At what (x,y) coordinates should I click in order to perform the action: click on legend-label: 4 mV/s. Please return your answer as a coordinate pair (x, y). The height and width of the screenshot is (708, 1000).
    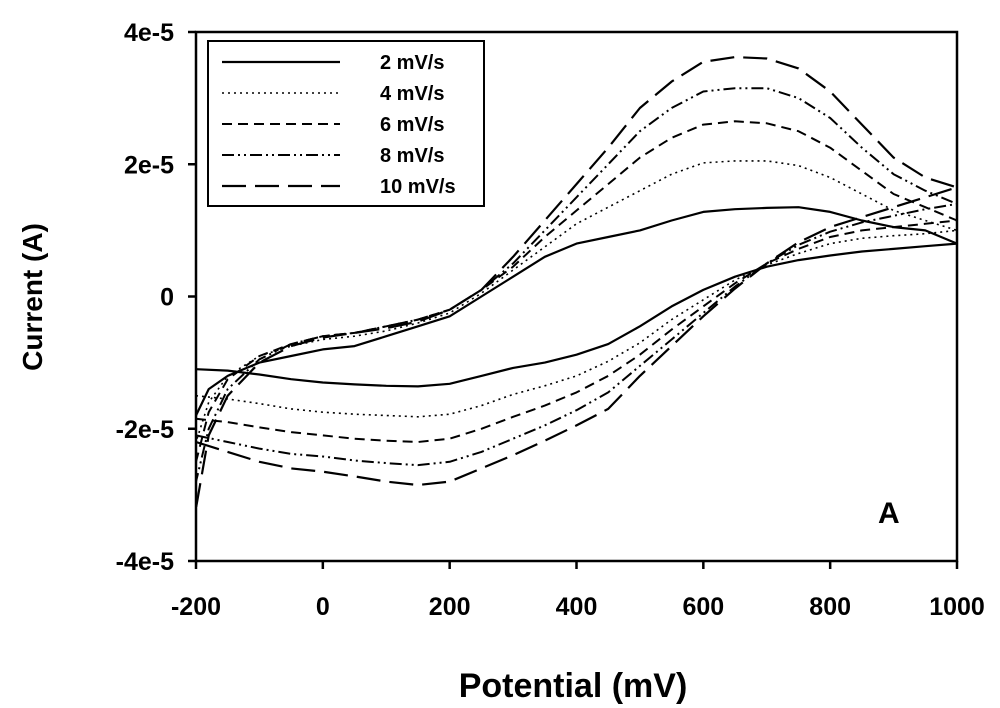
    Looking at the image, I should click on (412, 94).